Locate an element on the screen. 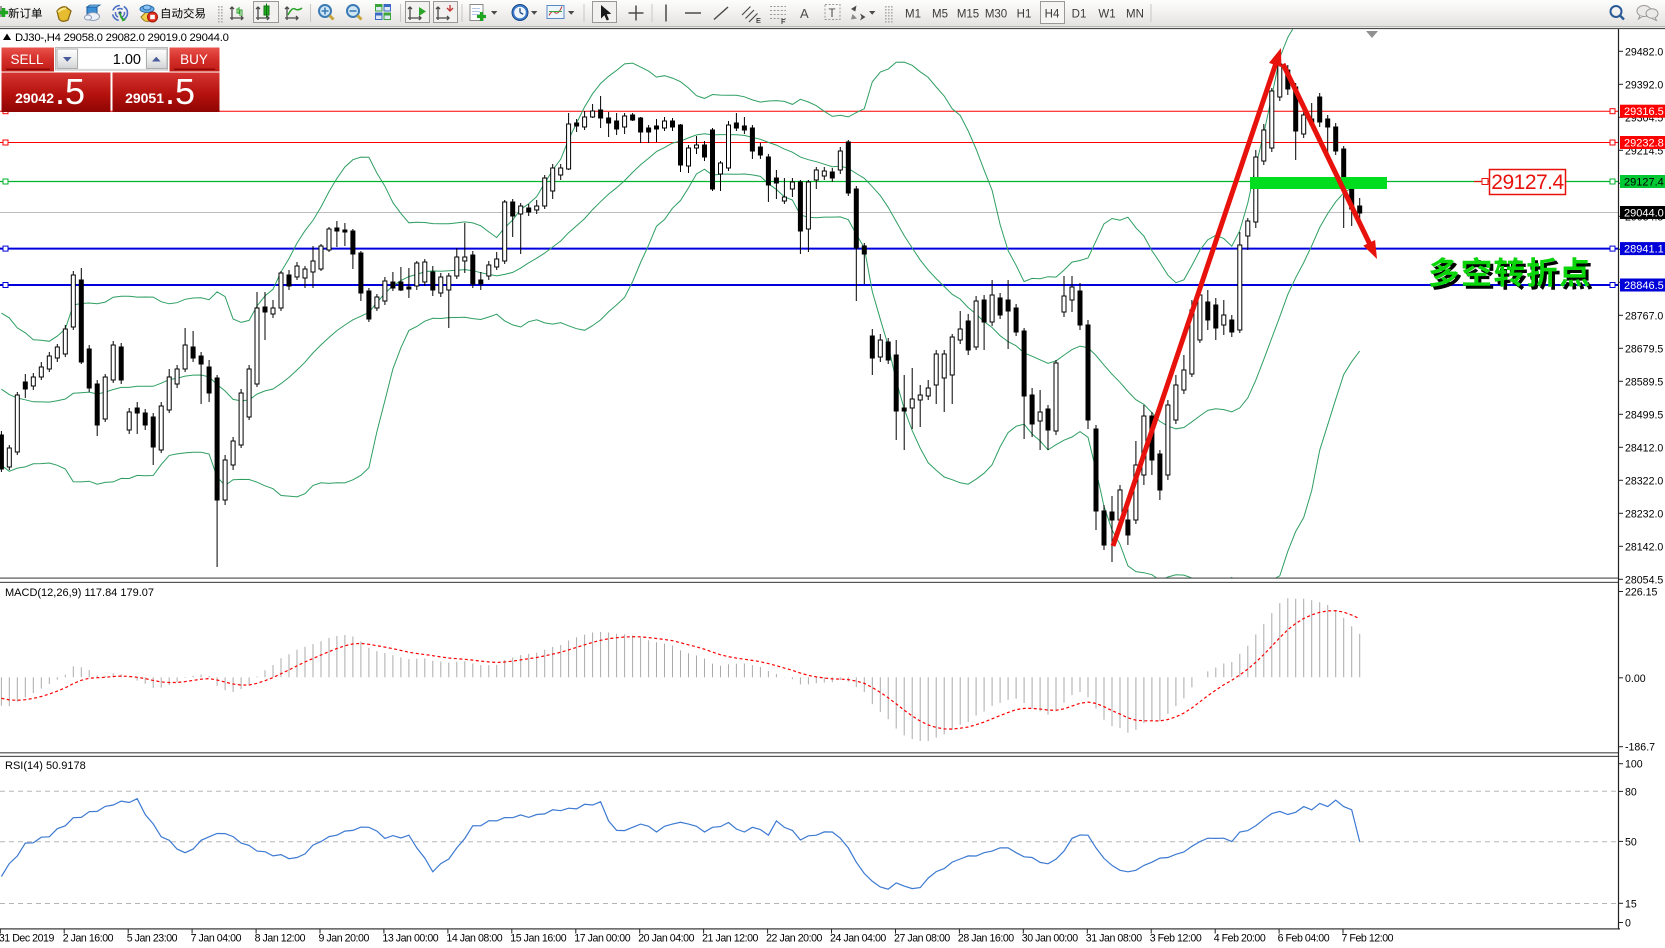 The height and width of the screenshot is (948, 1665). svg-text: 28941.1 is located at coordinates (1644, 250).